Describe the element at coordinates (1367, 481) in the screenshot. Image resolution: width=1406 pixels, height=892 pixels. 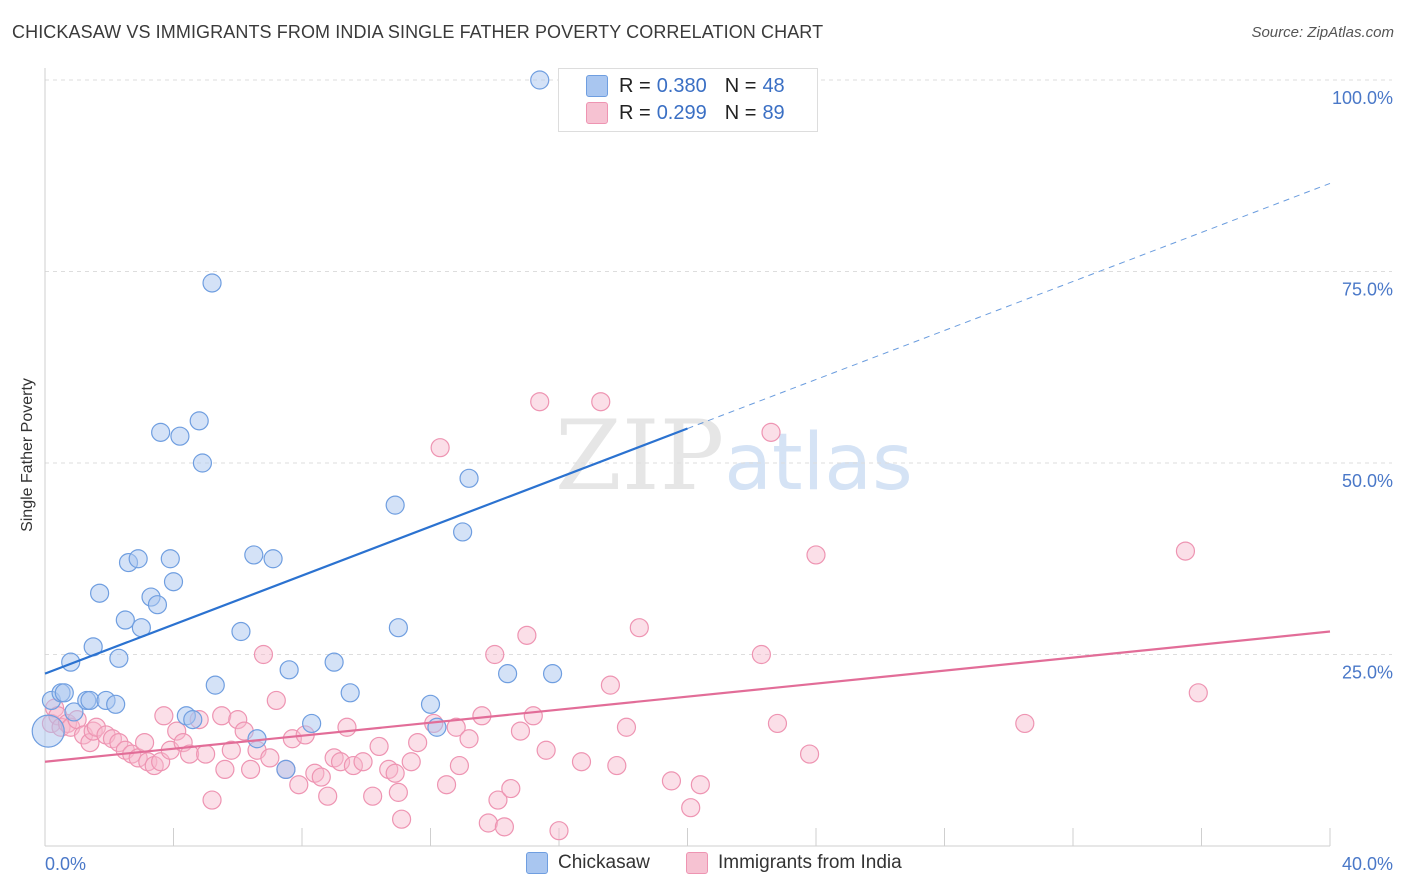
I see `y-tick-label: 50.0%` at that location.